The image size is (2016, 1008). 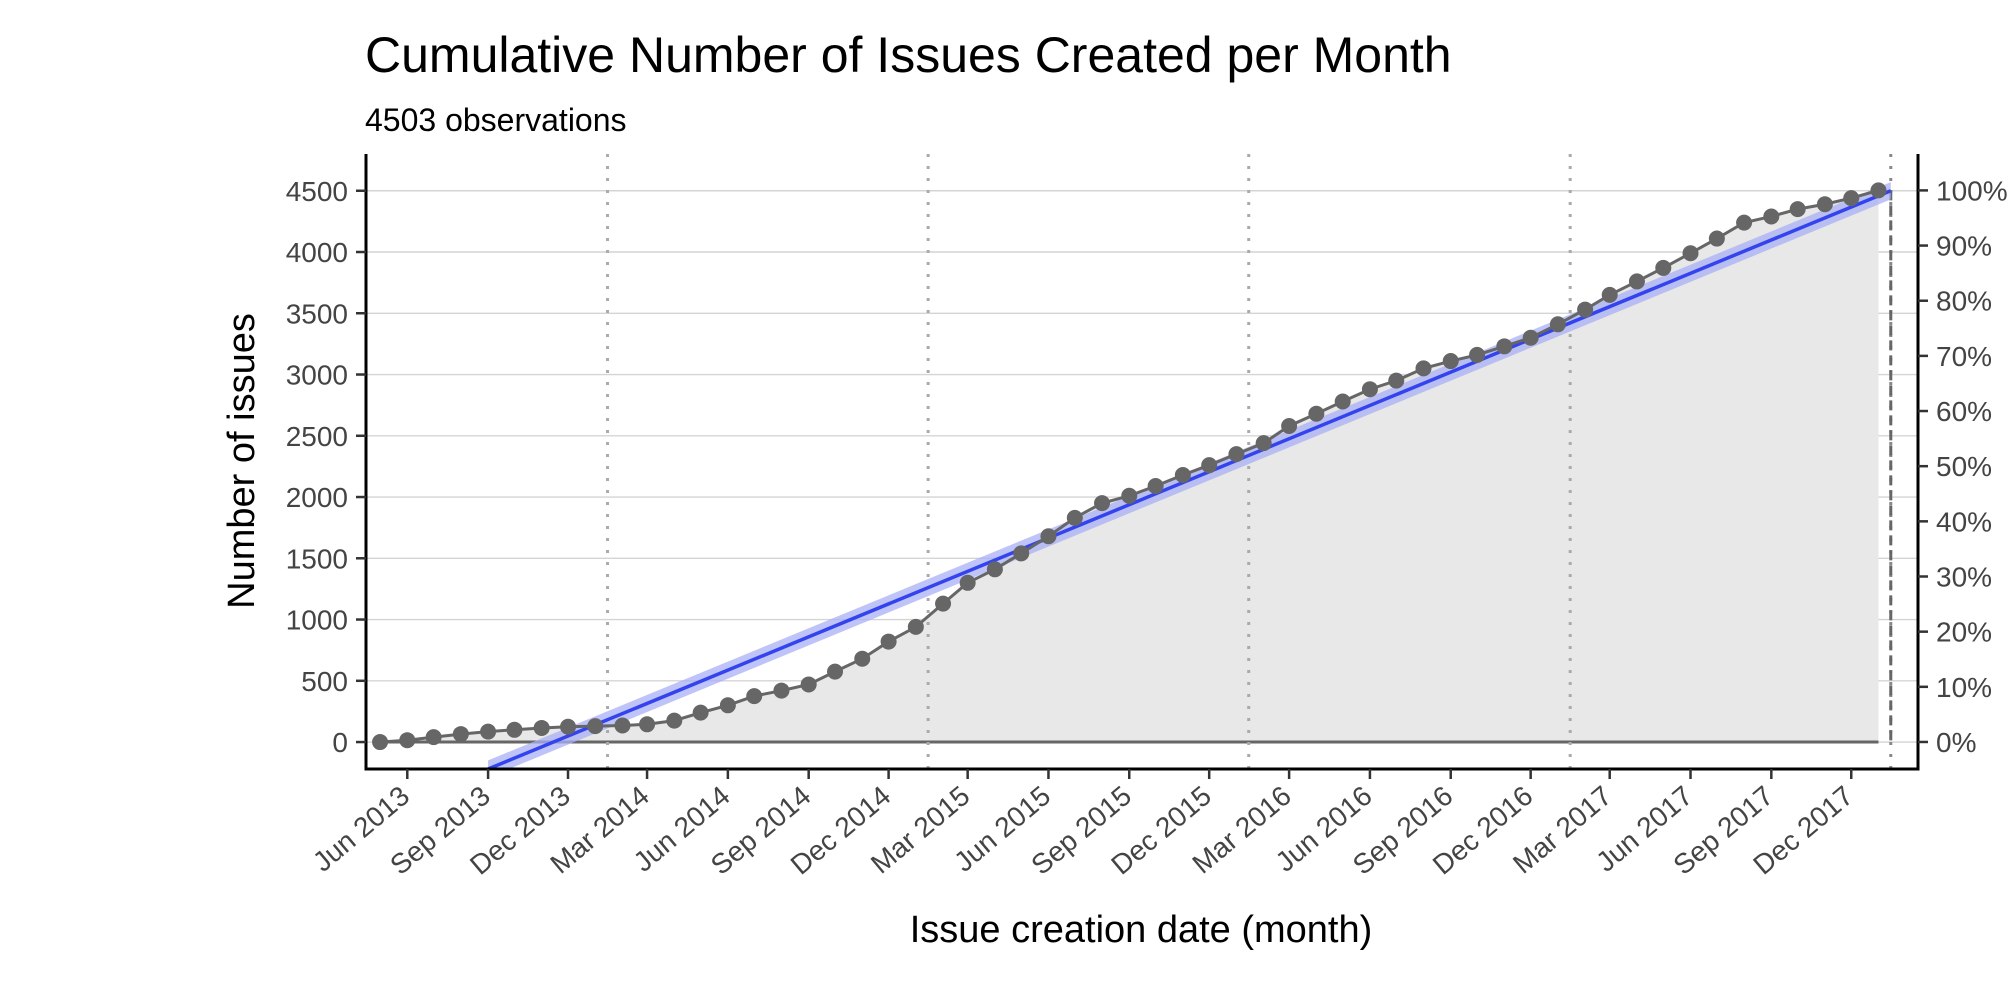 I want to click on y2-tick-label: 100%, so click(x=1972, y=190).